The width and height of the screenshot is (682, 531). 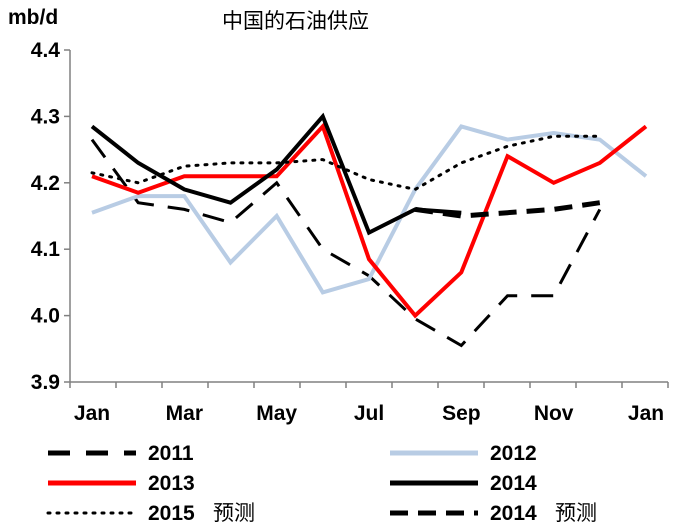 I want to click on y-axis-unit-label: mb/d, so click(x=33, y=17).